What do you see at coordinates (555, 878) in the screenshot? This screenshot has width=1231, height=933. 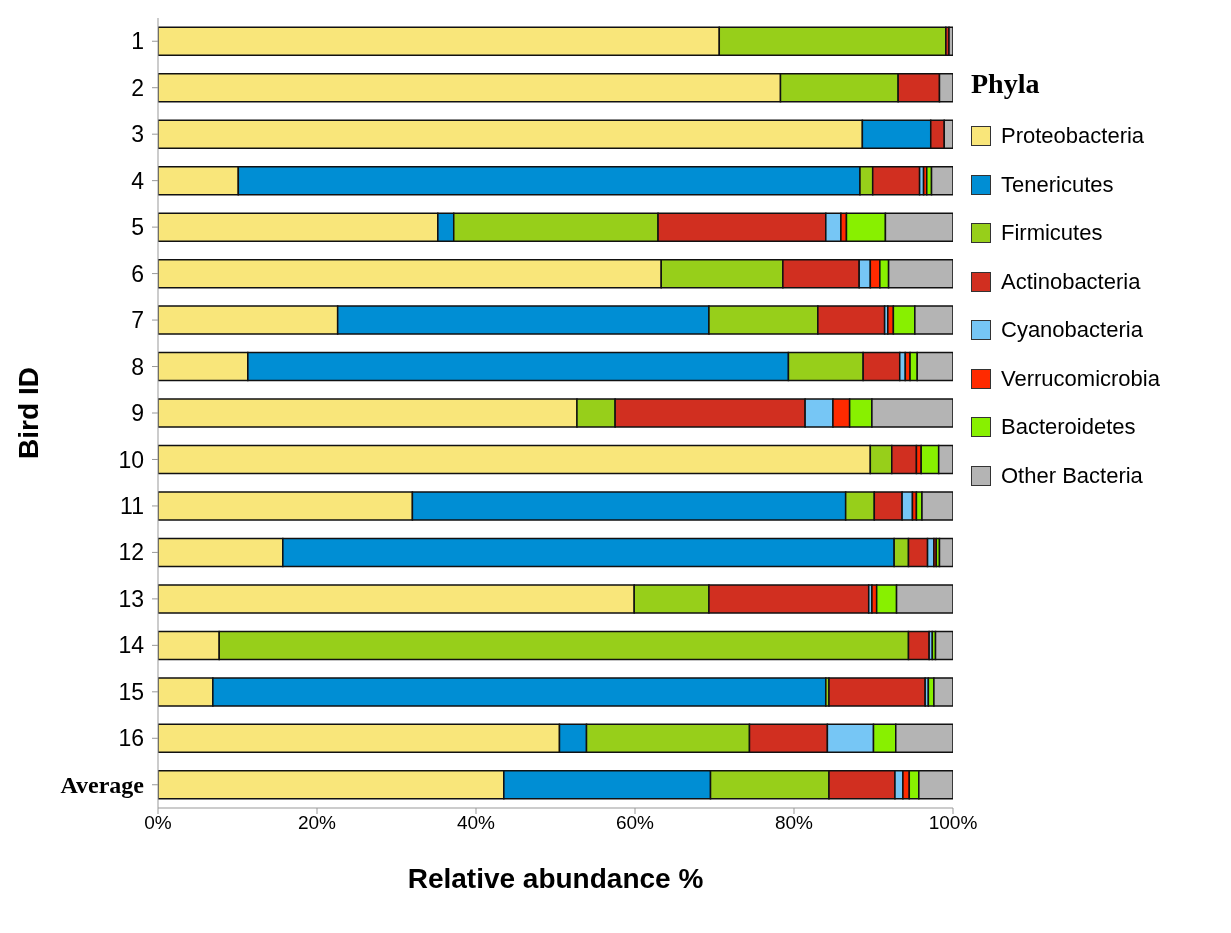 I see `x-axis-title: Relative abundance %` at bounding box center [555, 878].